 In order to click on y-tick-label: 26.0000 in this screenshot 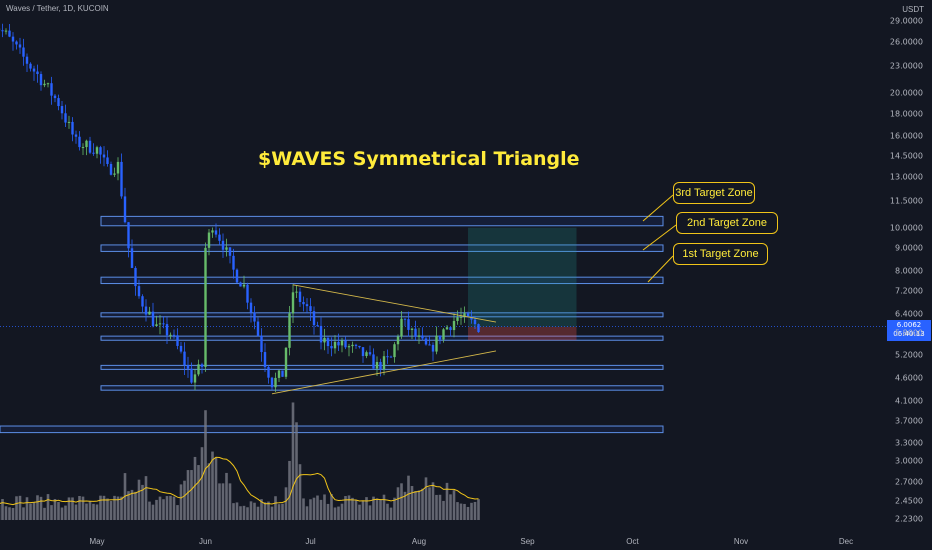, I will do `click(906, 42)`.